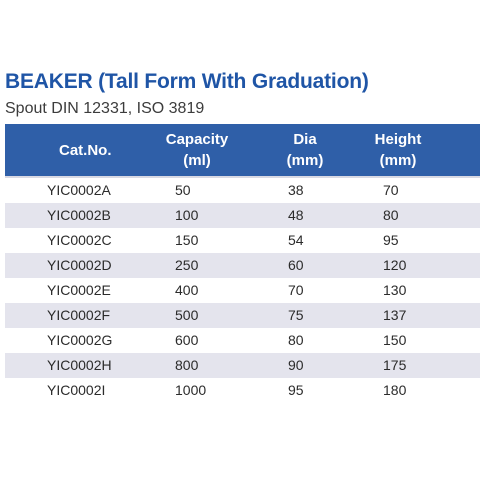 The width and height of the screenshot is (500, 500). I want to click on cell-dia: 75, so click(296, 315).